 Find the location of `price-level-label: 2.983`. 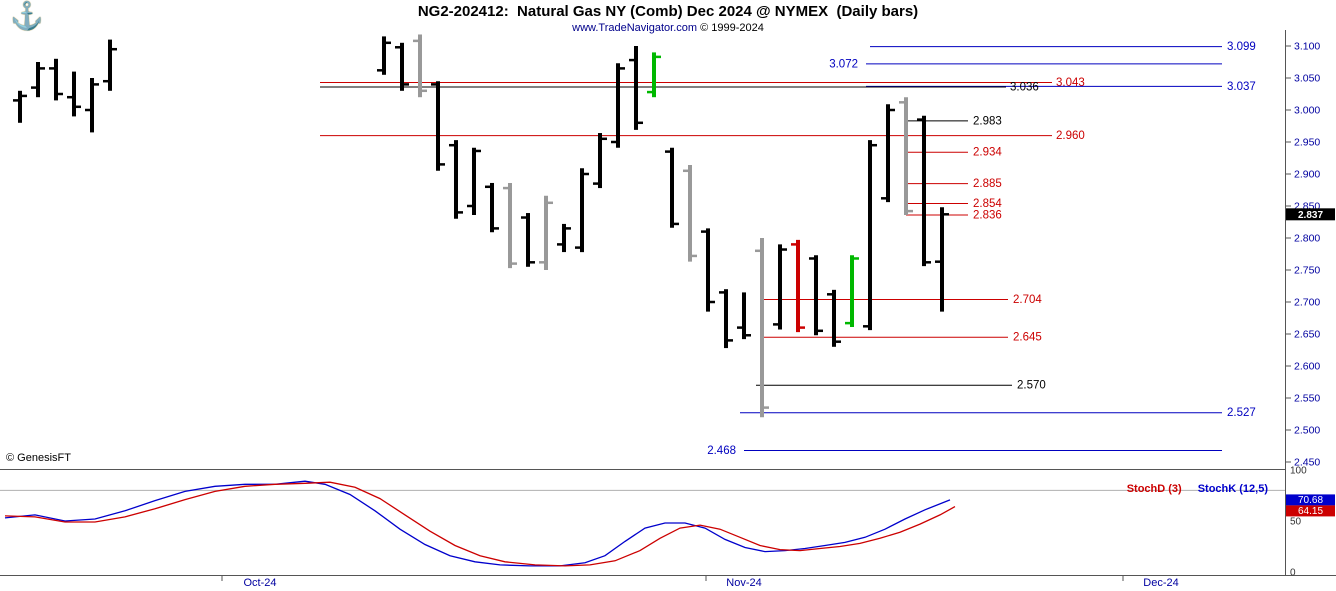

price-level-label: 2.983 is located at coordinates (987, 121).